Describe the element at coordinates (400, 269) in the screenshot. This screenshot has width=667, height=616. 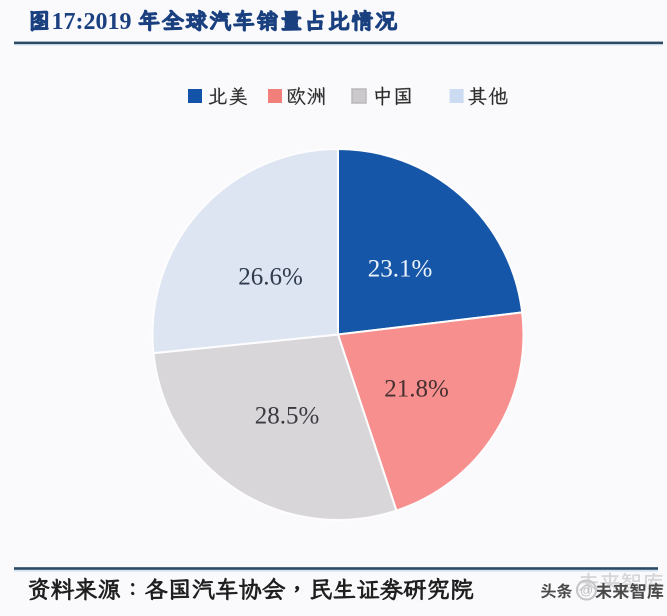
I see `svg-text: 23.1%` at that location.